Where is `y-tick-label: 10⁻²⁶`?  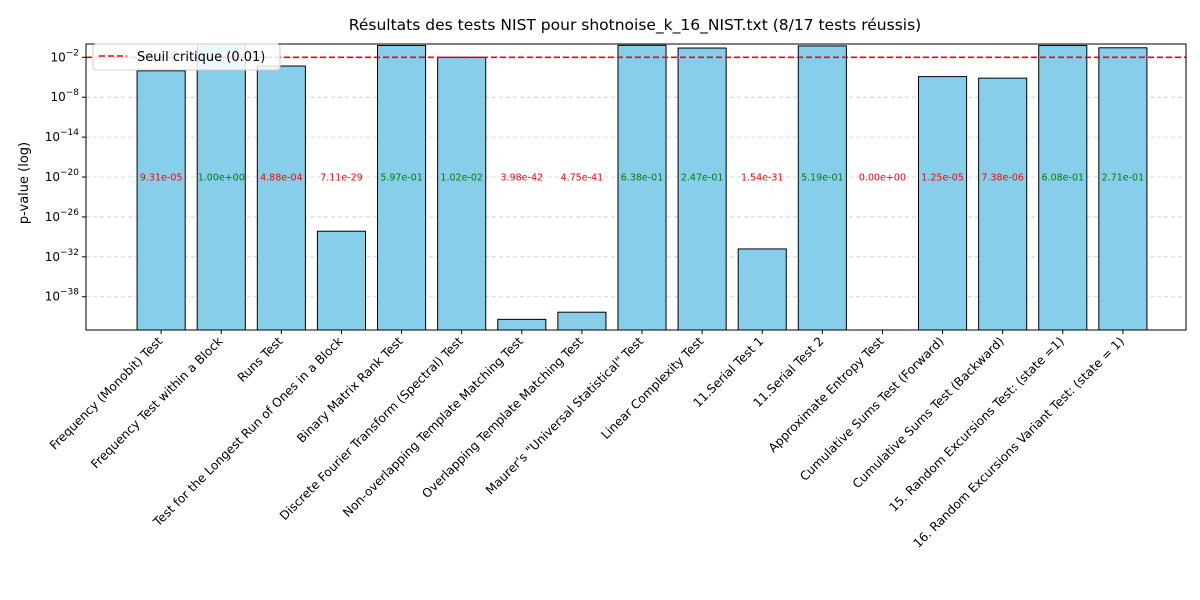
y-tick-label: 10⁻²⁶ is located at coordinates (62, 216).